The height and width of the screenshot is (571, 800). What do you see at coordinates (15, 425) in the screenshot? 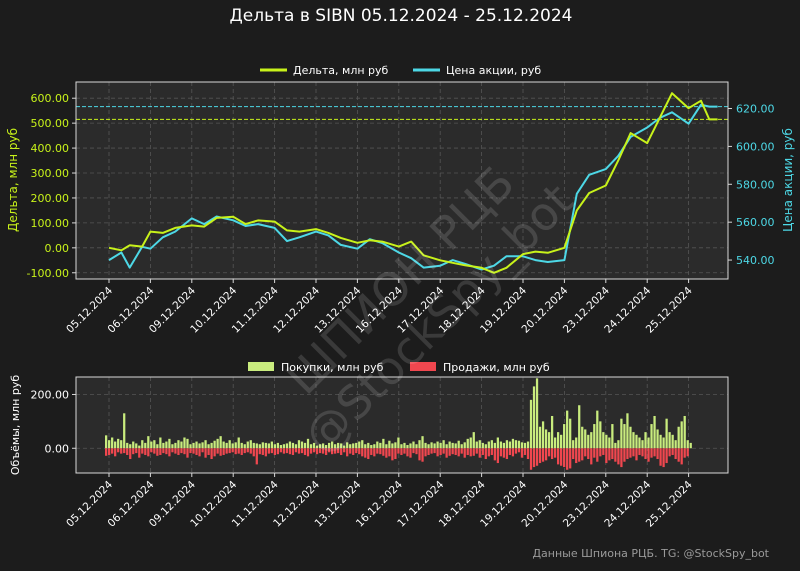
I see `volume-y-axis-label: Объёмы, млн руб` at bounding box center [15, 425].